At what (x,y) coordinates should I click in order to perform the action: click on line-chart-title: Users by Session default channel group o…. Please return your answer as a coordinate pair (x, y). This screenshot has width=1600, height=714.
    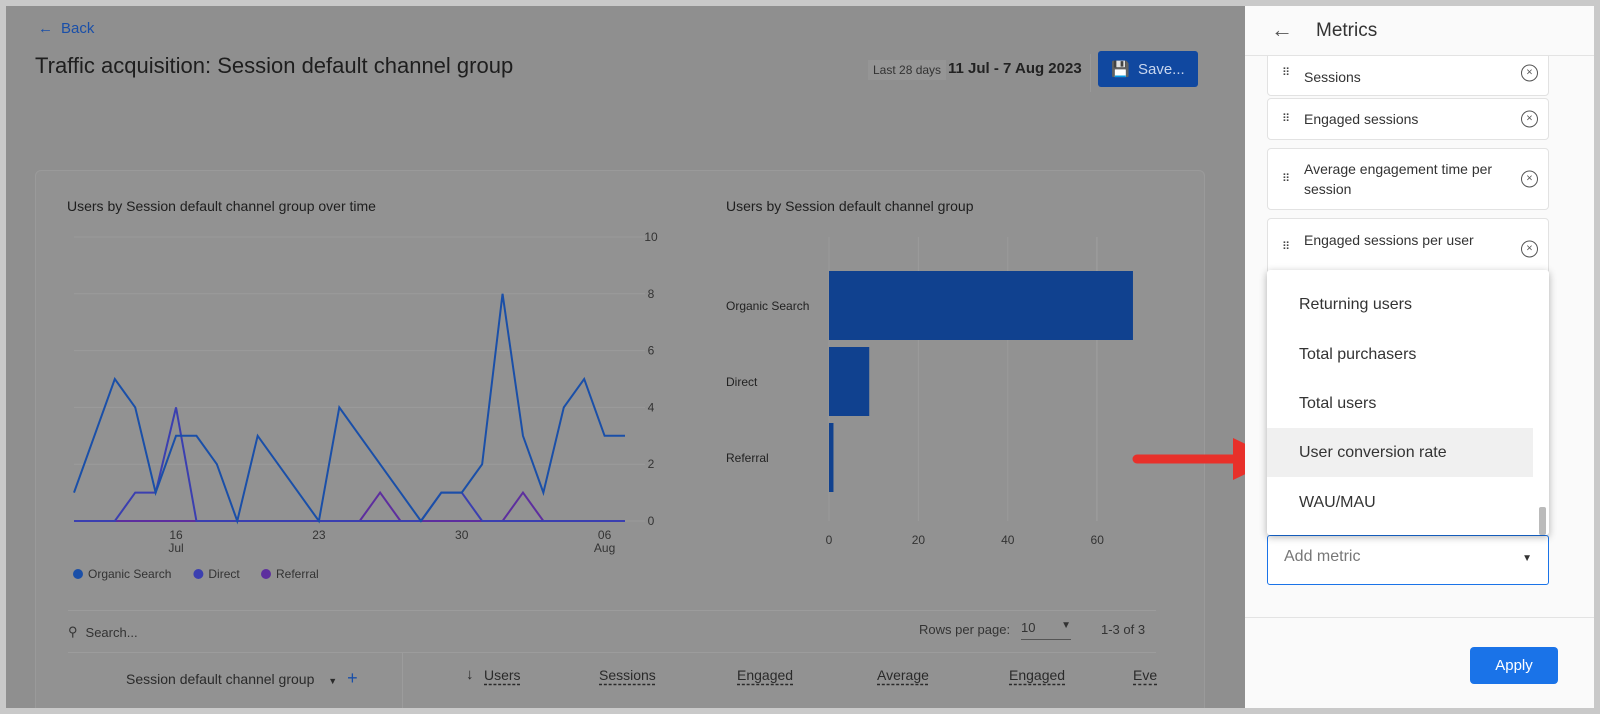
    Looking at the image, I should click on (221, 206).